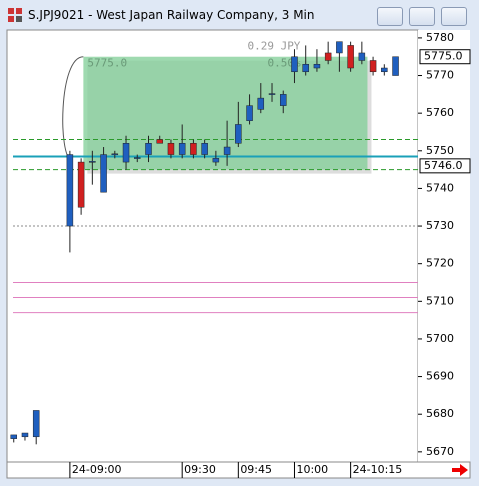 This screenshot has width=479, height=486. I want to click on measure-start: 5775.0, so click(107, 63).